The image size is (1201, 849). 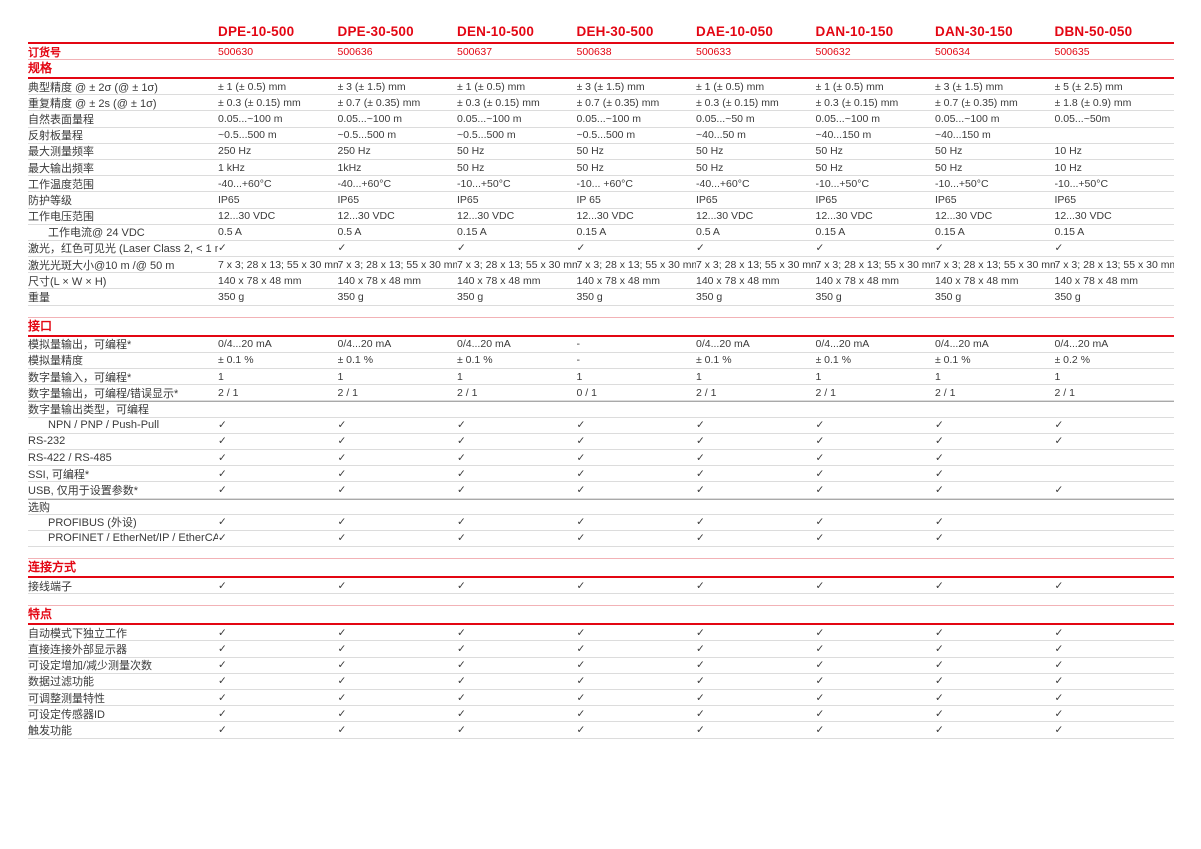 What do you see at coordinates (876, 377) in the screenshot?
I see `spec-cell: 1` at bounding box center [876, 377].